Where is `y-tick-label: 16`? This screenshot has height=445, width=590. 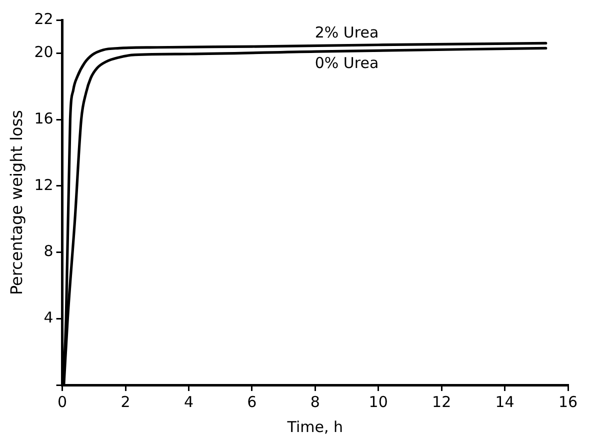
y-tick-label: 16 is located at coordinates (44, 118).